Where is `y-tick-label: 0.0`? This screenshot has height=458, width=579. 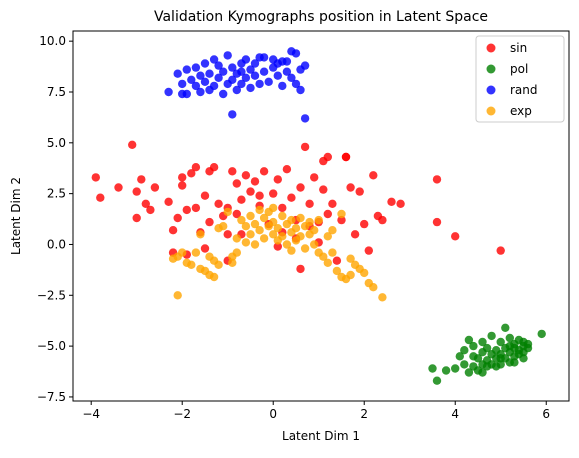
y-tick-label: 0.0 is located at coordinates (56, 244).